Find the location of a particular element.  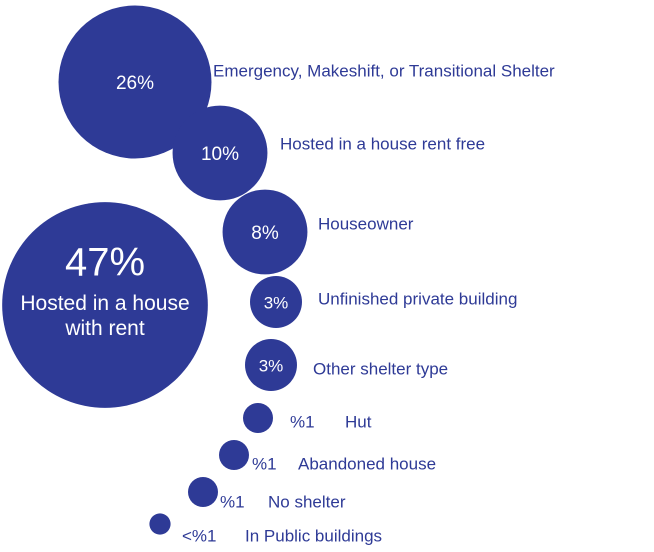

category-label: Other shelter type is located at coordinates (380, 368).